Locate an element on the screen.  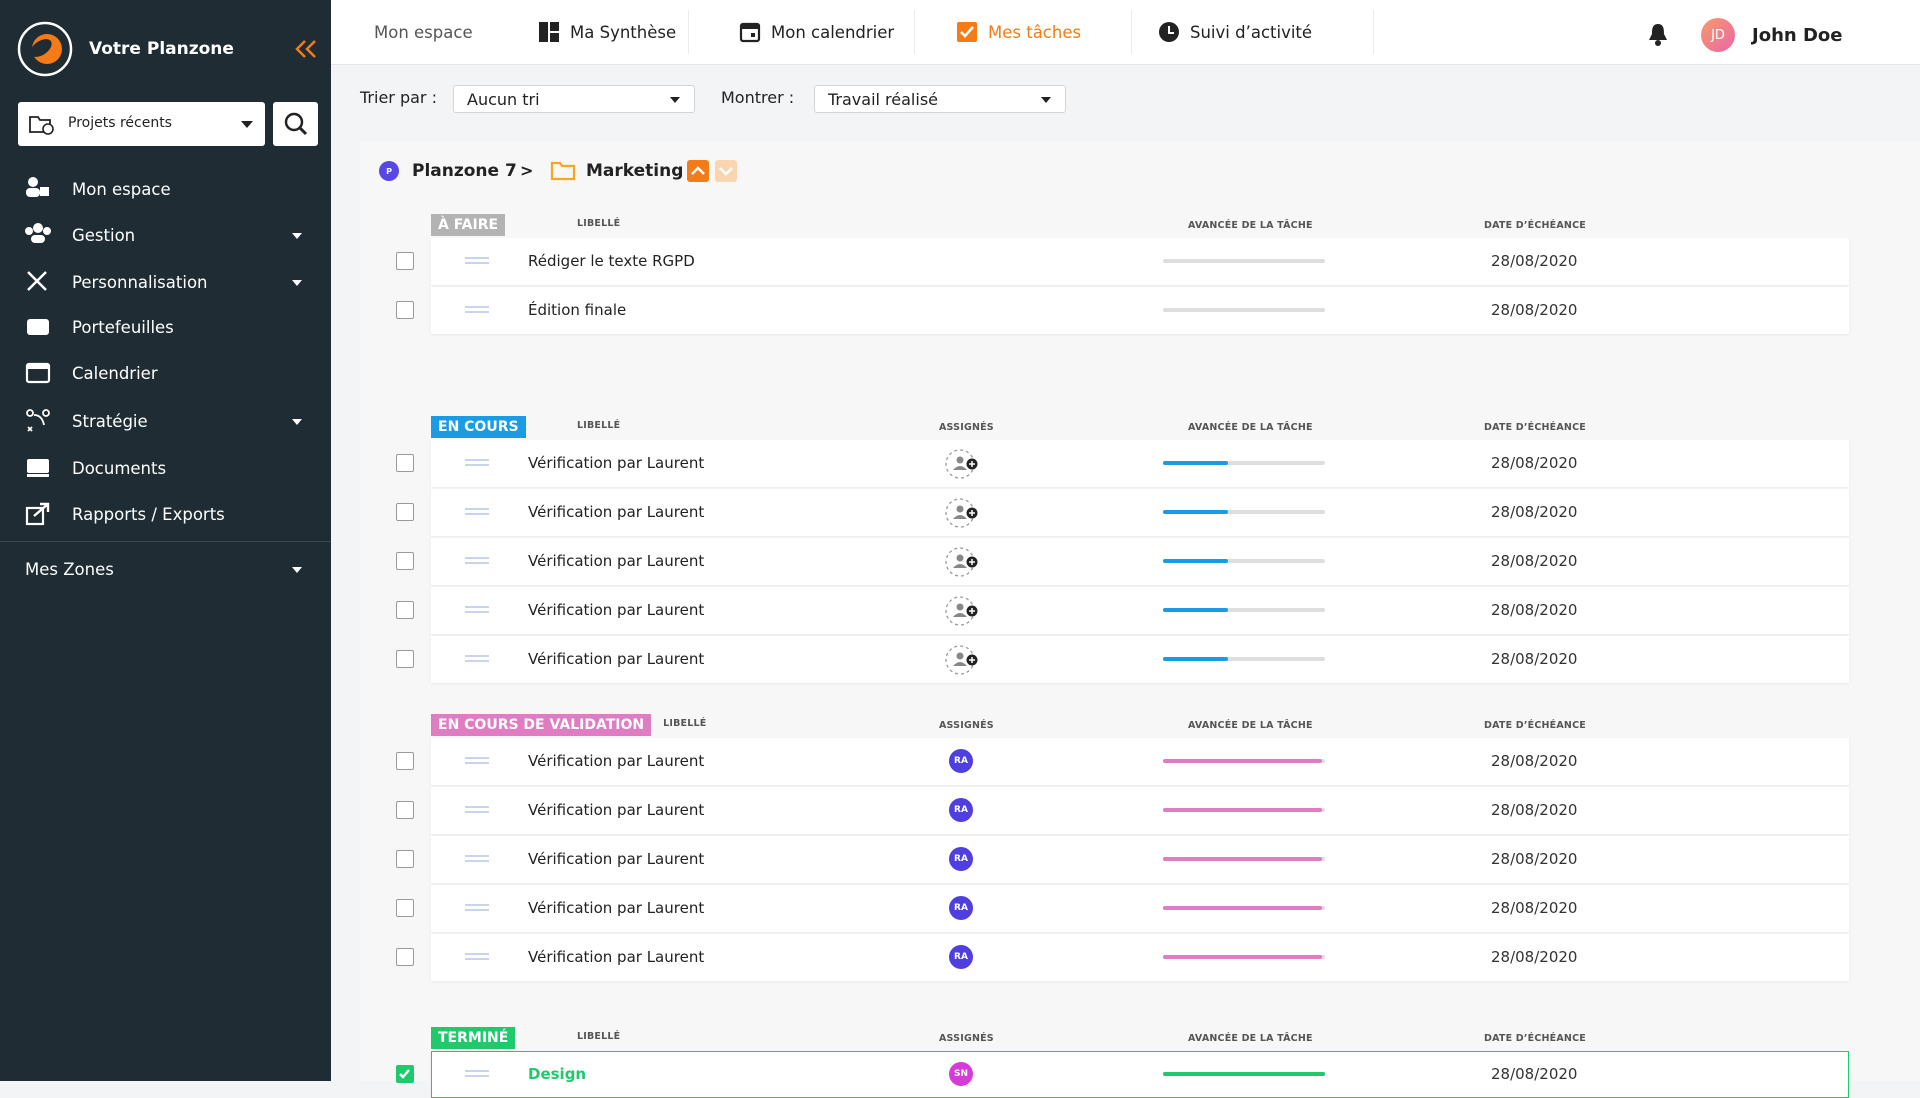
menu-item: Calendrier is located at coordinates (91, 373).